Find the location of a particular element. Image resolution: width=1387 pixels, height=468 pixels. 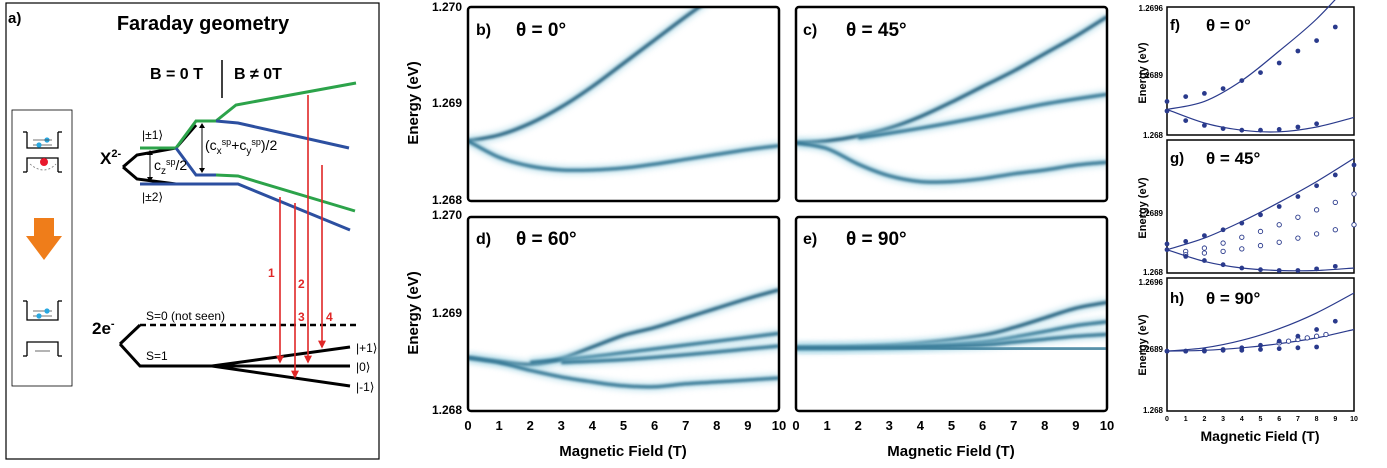

fit-tick-x-label: 1 is located at coordinates (1186, 419).